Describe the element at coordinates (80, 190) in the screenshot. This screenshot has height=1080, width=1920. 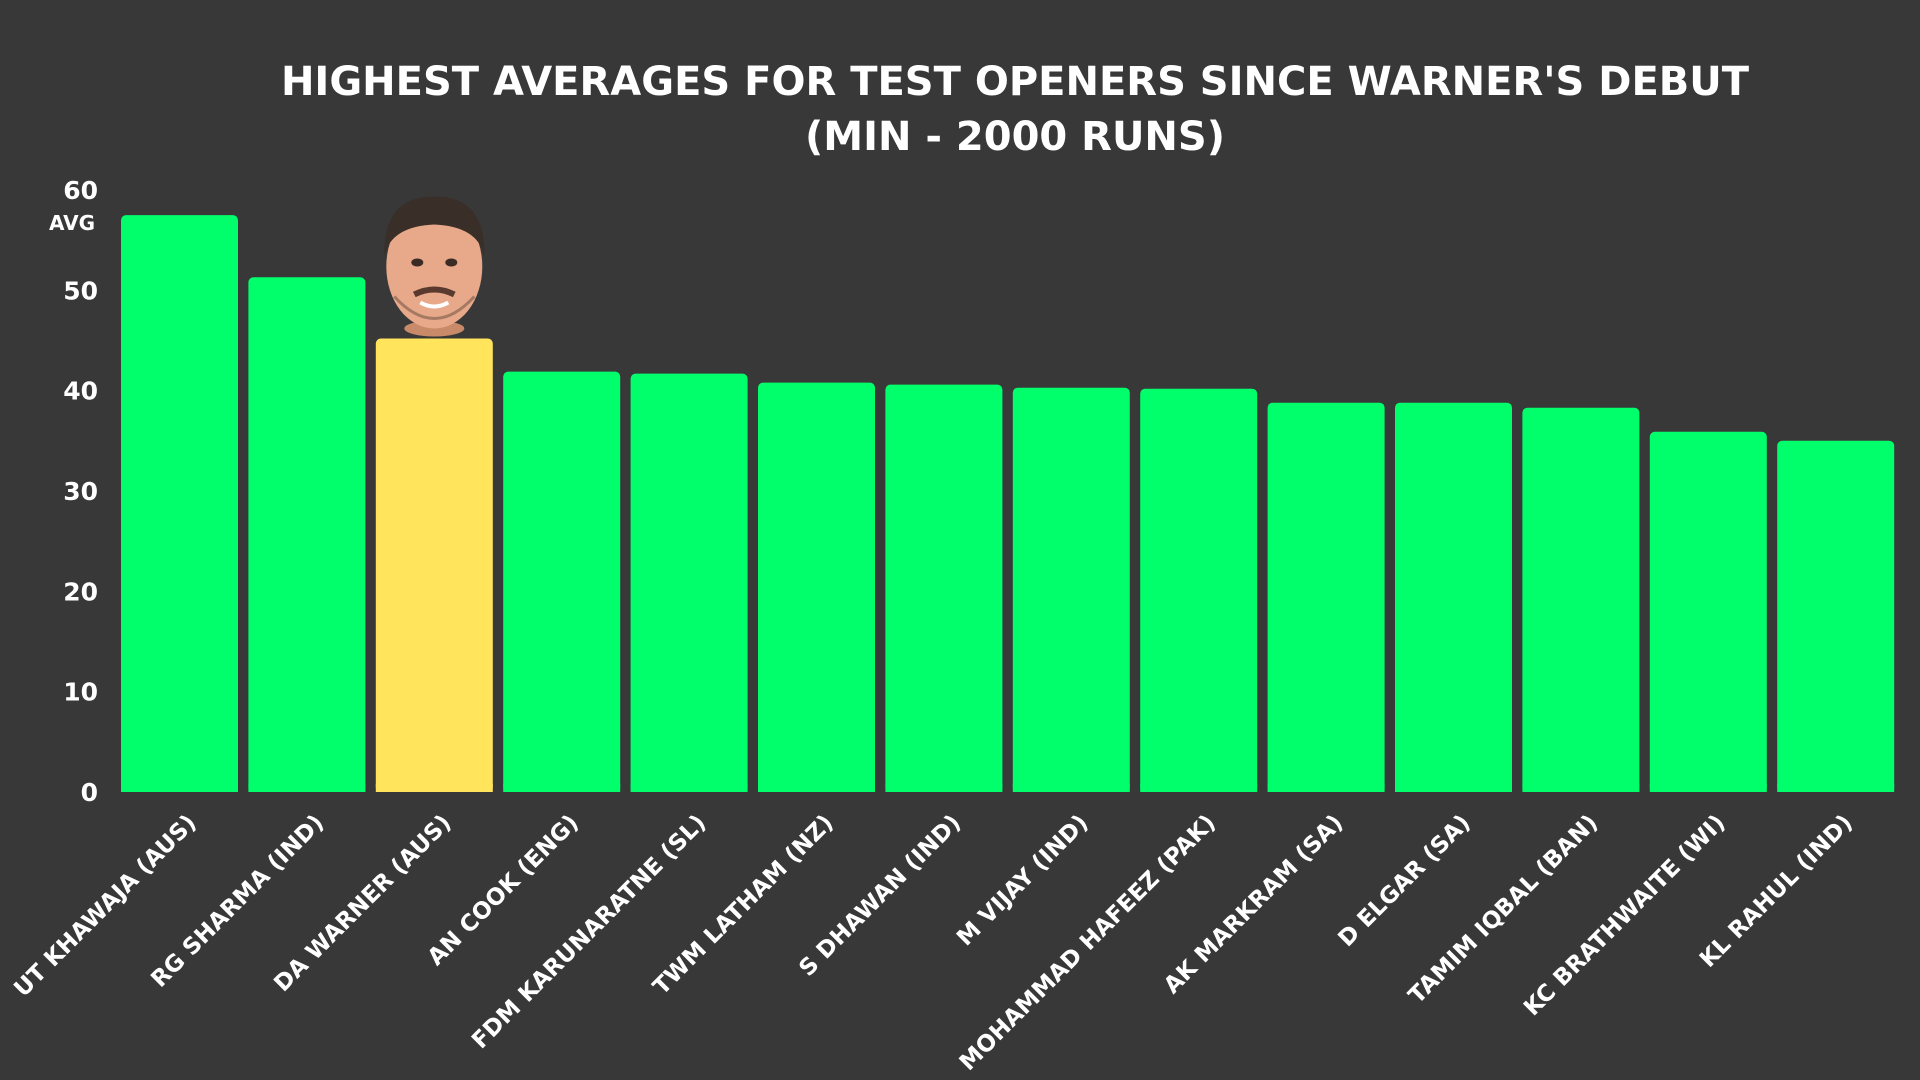
I see `y-tick-label: 60` at that location.